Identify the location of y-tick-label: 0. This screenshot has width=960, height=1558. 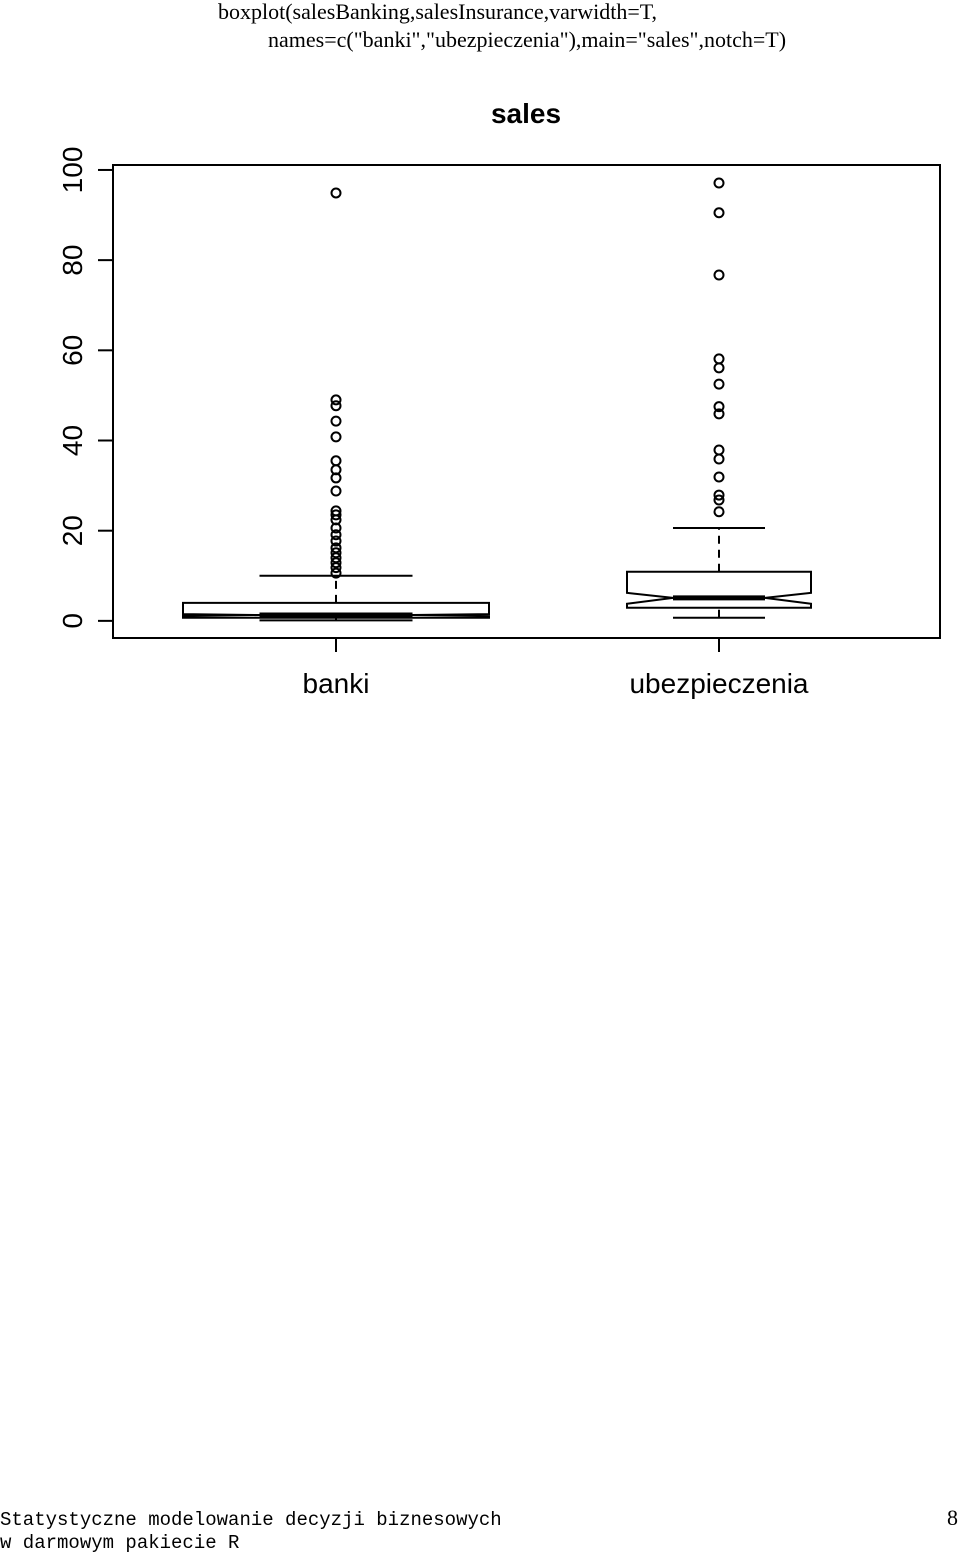
(72, 621).